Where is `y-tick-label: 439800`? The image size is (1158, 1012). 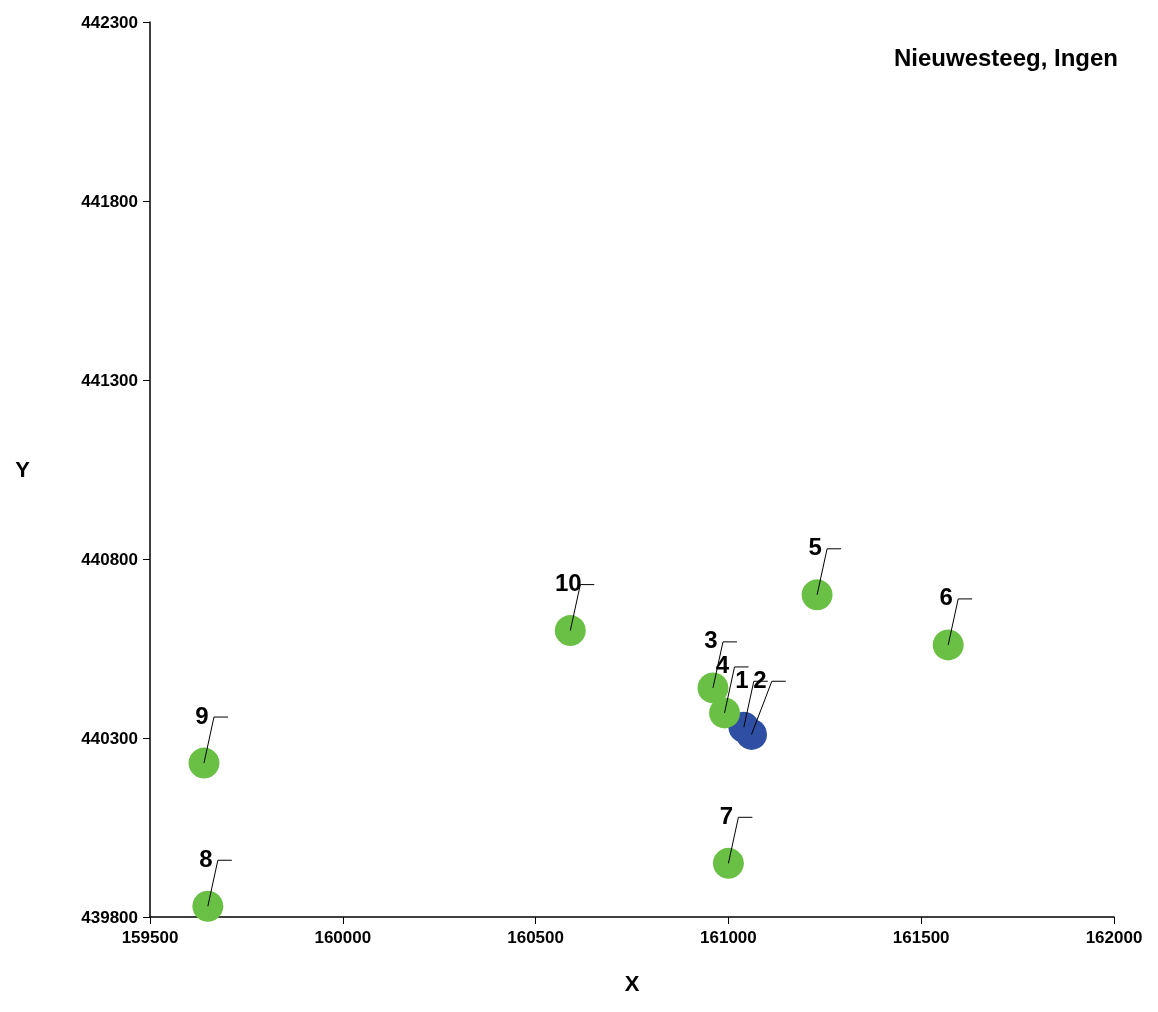
y-tick-label: 439800 is located at coordinates (109, 917).